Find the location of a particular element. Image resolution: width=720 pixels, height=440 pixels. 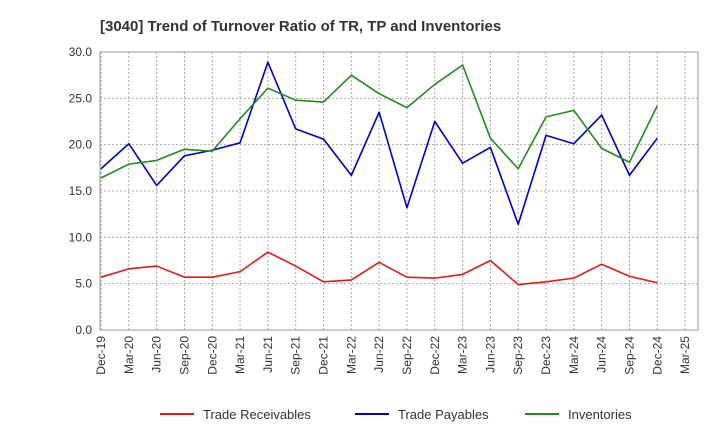

x-tick-label: Sep-24 is located at coordinates (629, 355).